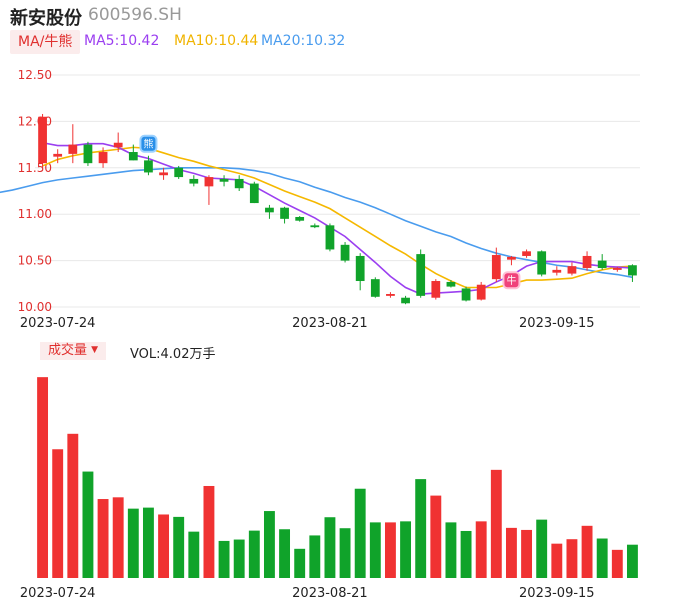 Image resolution: width=686 pixels, height=606 pixels. I want to click on bear-marker-icon: 熊, so click(148, 143).